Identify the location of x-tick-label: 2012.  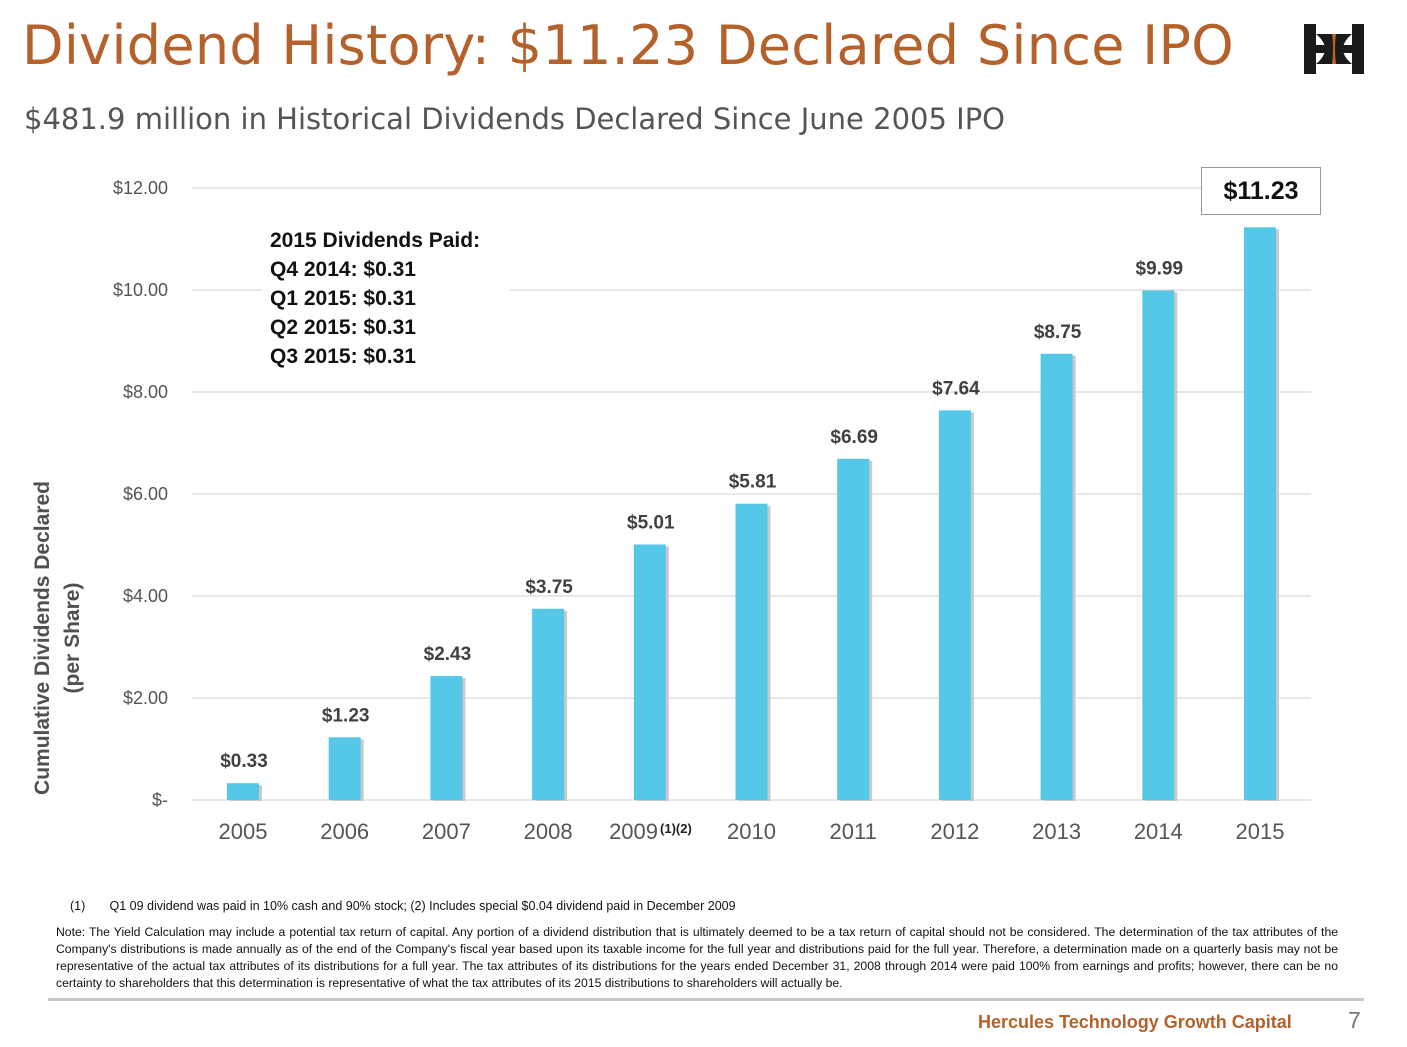
(954, 831).